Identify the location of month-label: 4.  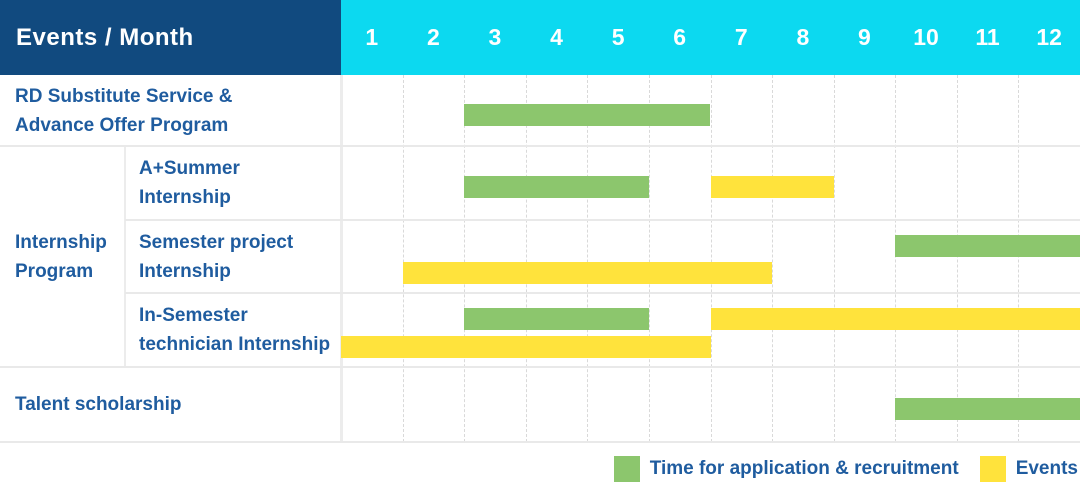
(556, 37).